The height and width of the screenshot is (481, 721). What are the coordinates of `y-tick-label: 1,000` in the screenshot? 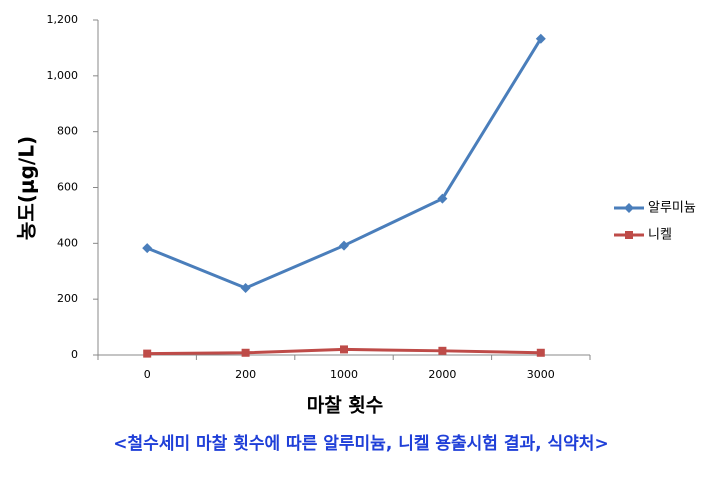 It's located at (63, 75).